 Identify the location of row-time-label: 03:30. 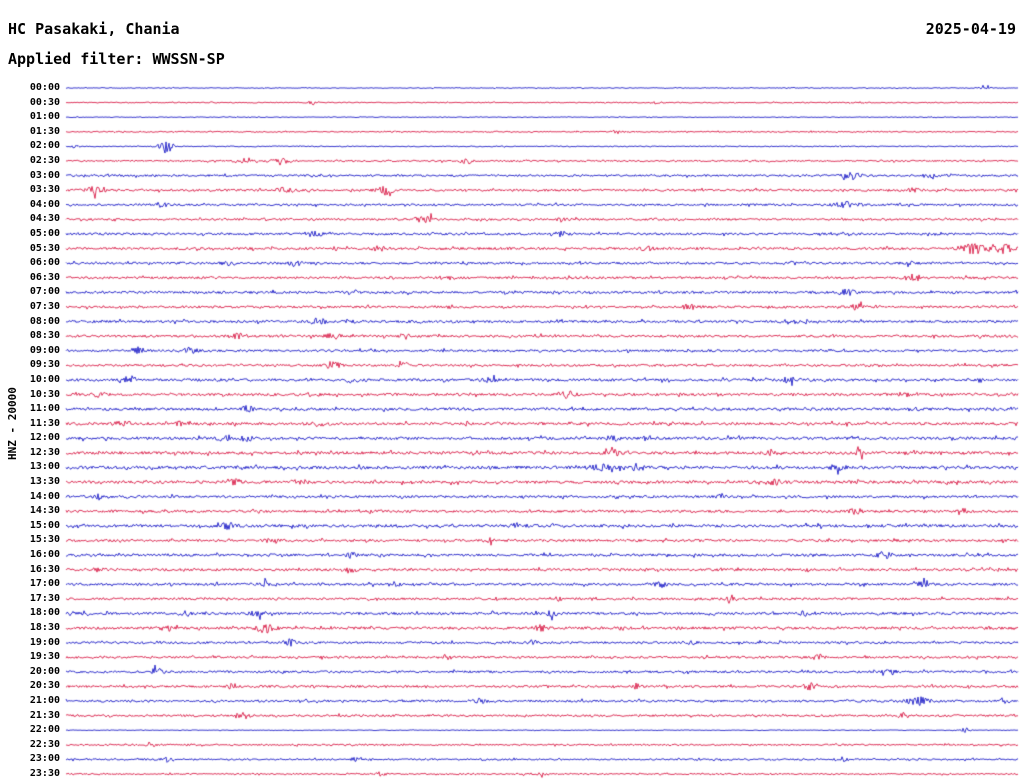
(44, 190).